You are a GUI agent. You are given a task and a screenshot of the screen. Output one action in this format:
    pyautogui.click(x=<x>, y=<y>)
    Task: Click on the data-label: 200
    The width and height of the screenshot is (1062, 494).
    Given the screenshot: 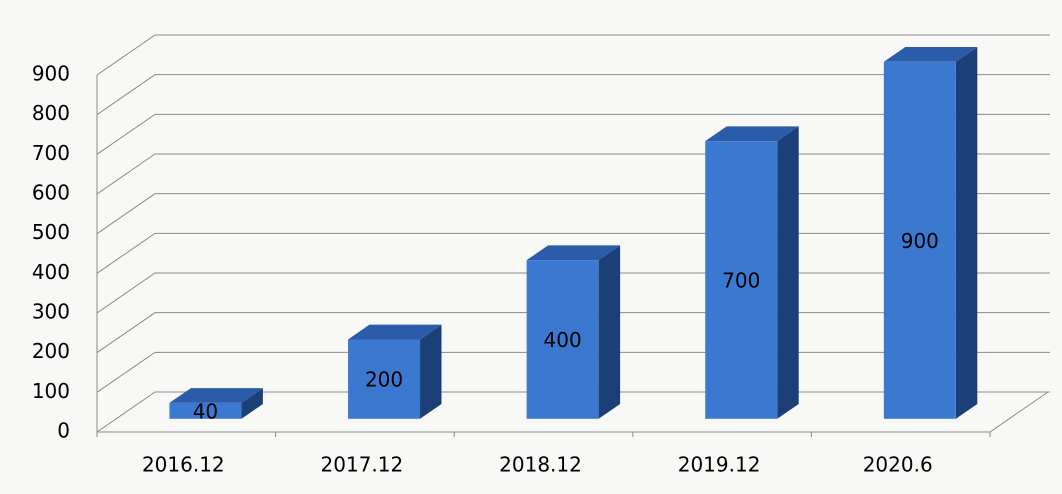 What is the action you would take?
    pyautogui.click(x=384, y=380)
    